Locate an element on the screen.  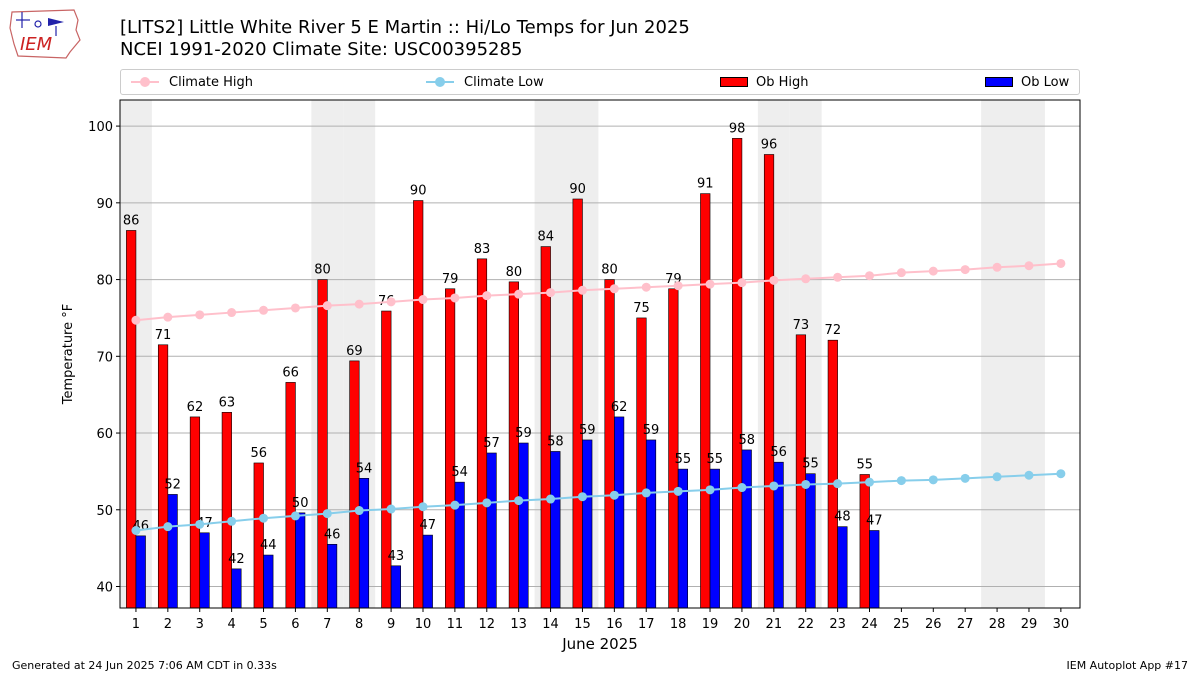
ob-high-label: 98 is located at coordinates (737, 128).